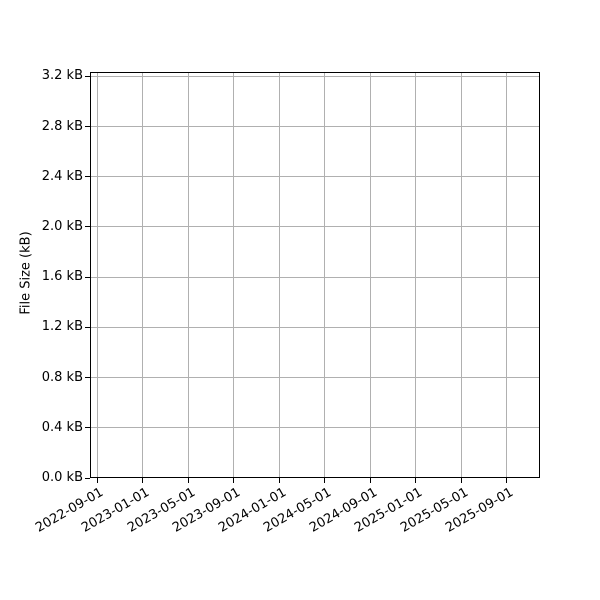 Image resolution: width=600 pixels, height=600 pixels. What do you see at coordinates (62, 277) in the screenshot?
I see `y-tick-label: 1.6 kB` at bounding box center [62, 277].